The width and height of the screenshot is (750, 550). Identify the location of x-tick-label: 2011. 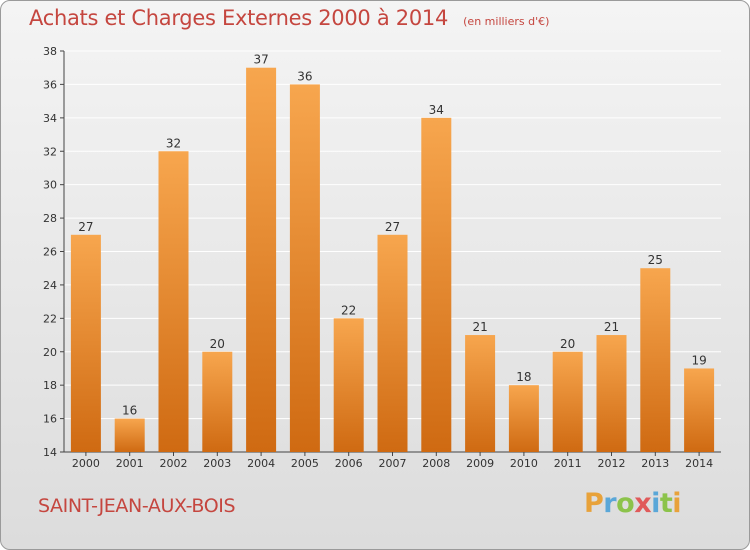
(568, 463).